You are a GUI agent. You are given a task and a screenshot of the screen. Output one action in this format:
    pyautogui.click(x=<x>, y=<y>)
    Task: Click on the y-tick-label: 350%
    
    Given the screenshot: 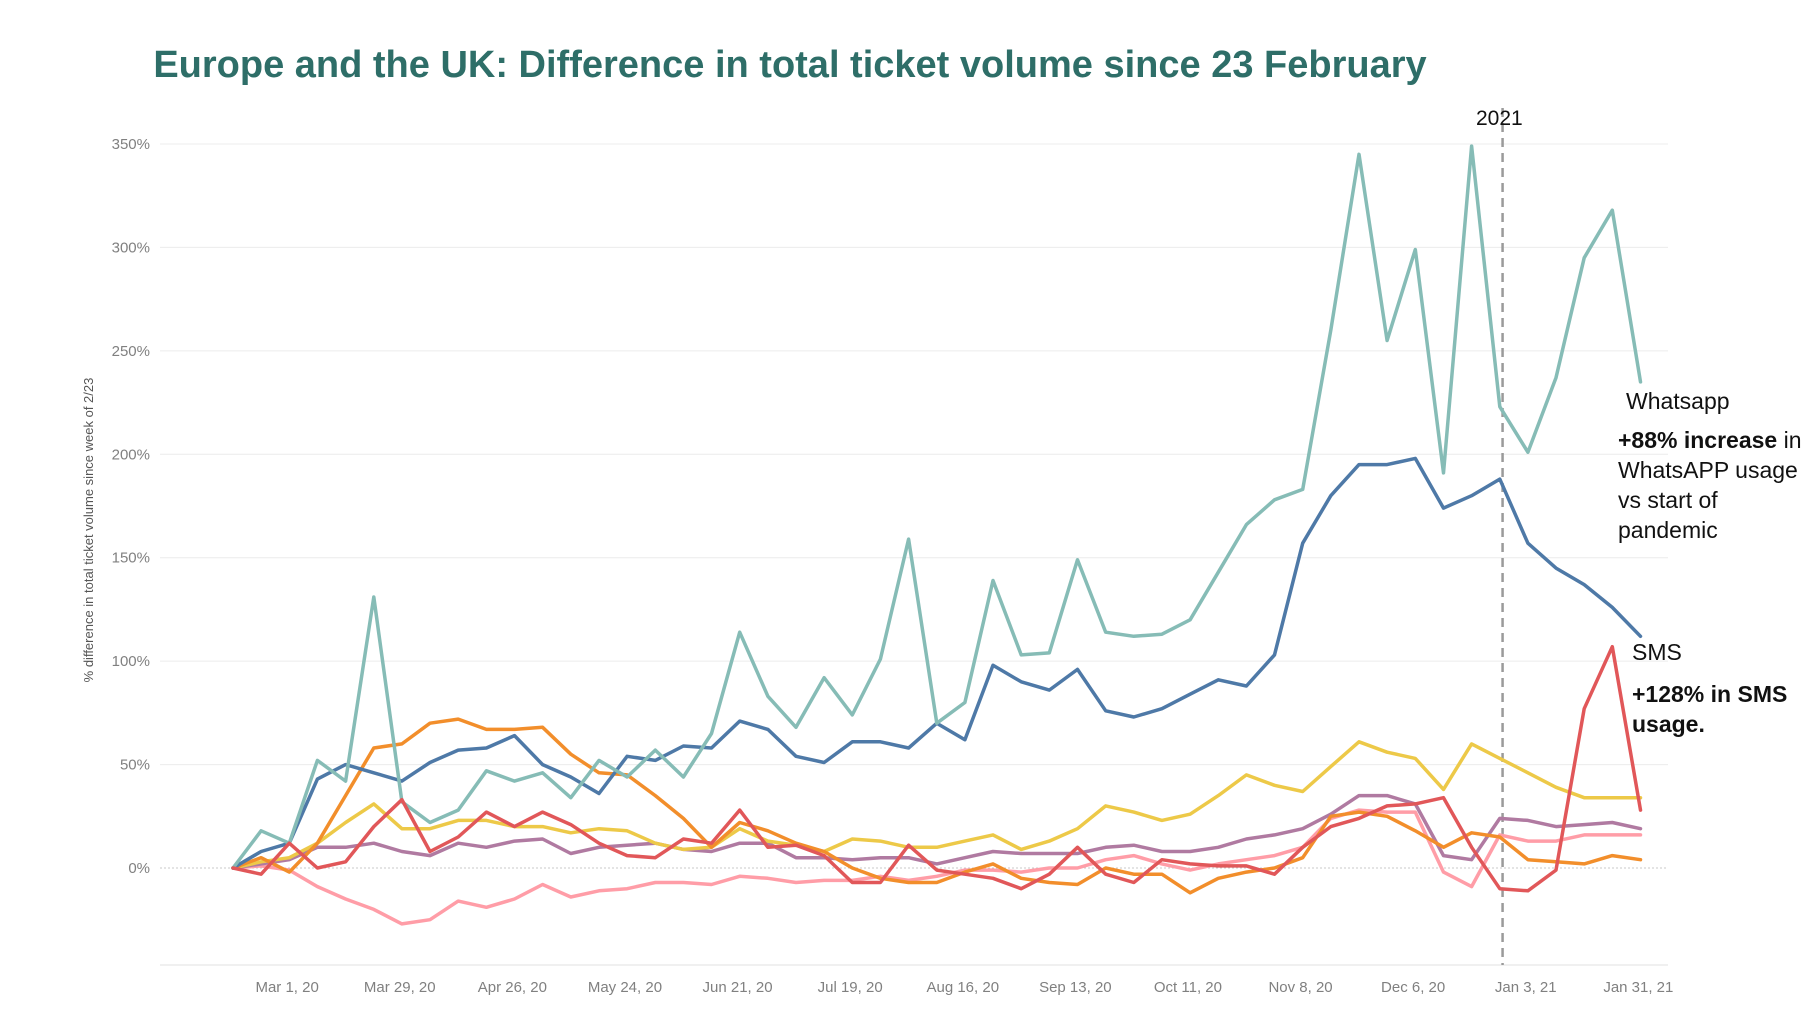 What is the action you would take?
    pyautogui.click(x=131, y=144)
    